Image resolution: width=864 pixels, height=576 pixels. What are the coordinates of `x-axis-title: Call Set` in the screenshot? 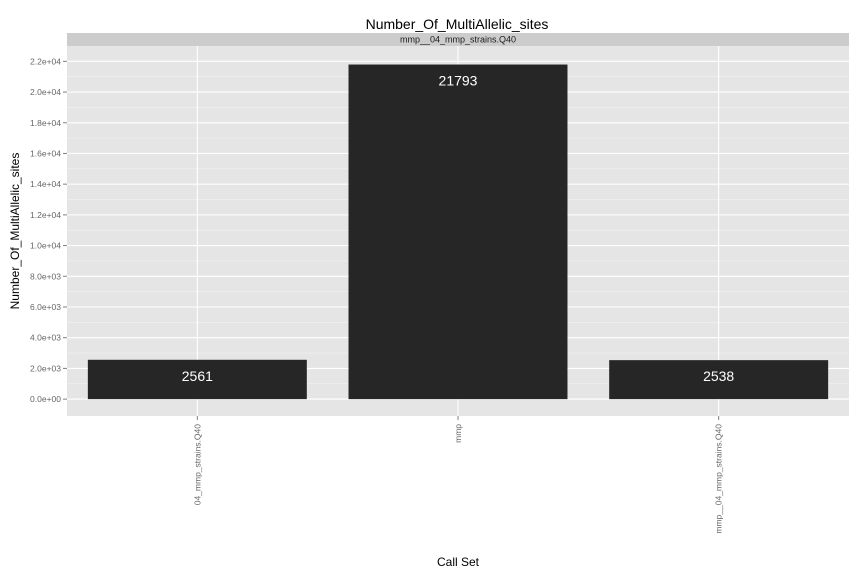 It's located at (458, 562).